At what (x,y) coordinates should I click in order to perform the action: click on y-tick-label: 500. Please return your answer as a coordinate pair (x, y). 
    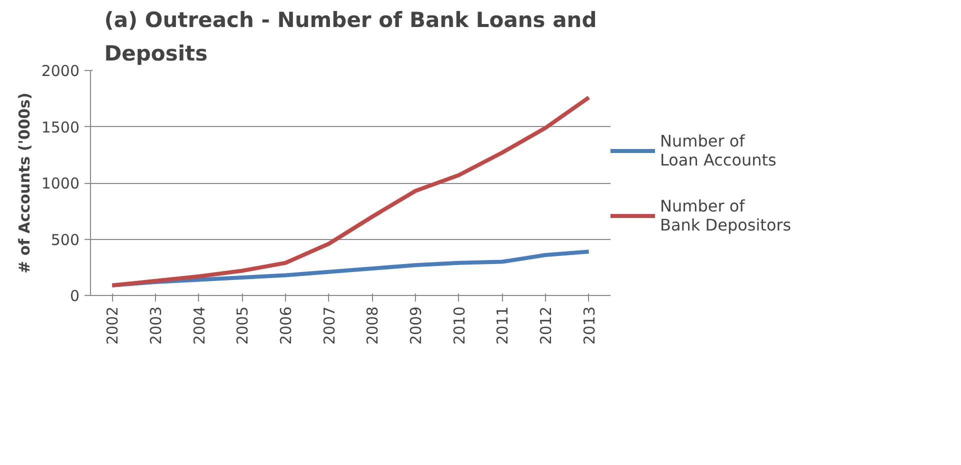
    Looking at the image, I should click on (65, 239).